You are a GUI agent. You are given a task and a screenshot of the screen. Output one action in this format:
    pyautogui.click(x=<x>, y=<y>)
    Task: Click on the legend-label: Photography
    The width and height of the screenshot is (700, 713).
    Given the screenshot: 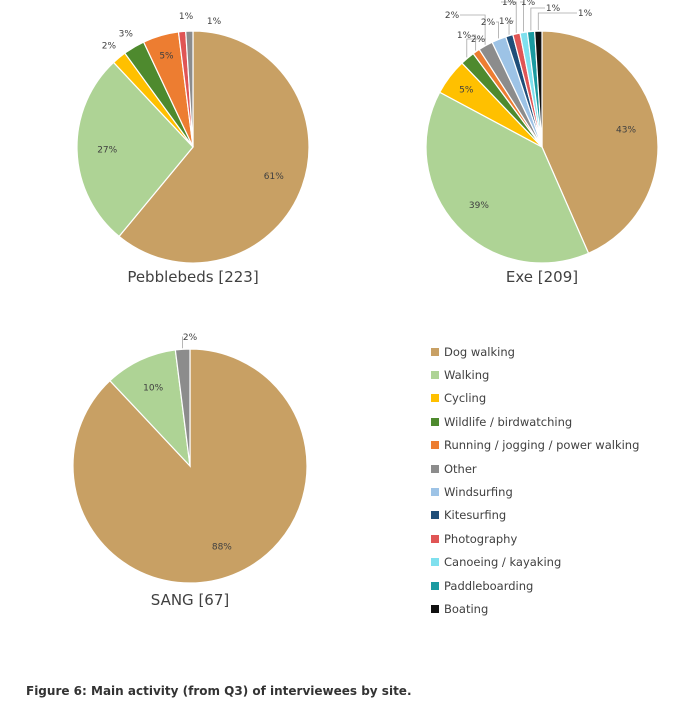 What is the action you would take?
    pyautogui.click(x=481, y=538)
    